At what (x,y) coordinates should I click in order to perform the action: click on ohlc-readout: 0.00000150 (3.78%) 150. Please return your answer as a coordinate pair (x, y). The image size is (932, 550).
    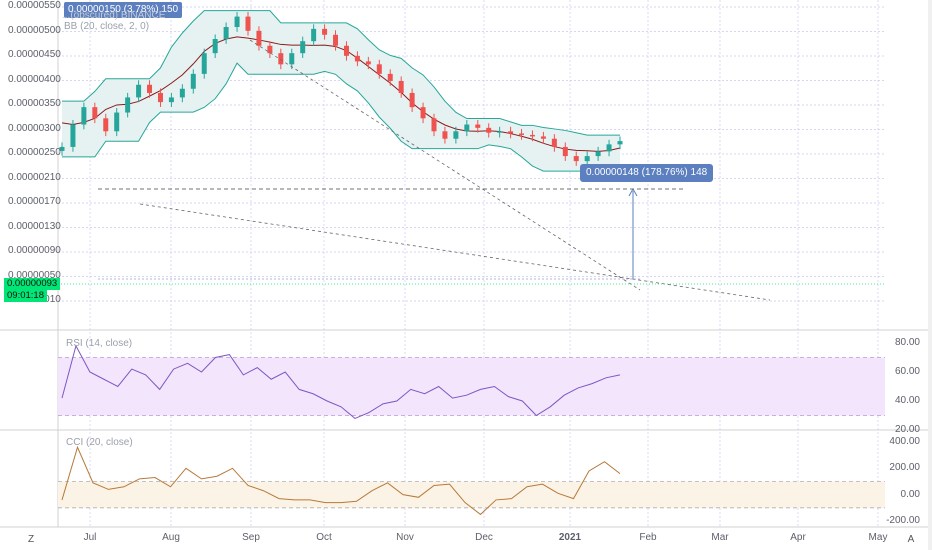
    Looking at the image, I should click on (123, 10).